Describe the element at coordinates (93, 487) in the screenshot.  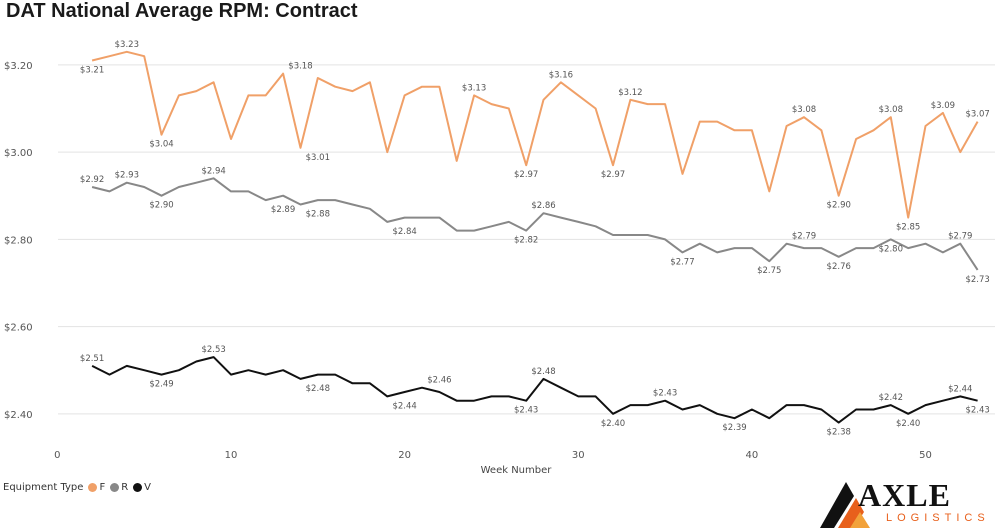
I see `legend-swatch-f` at that location.